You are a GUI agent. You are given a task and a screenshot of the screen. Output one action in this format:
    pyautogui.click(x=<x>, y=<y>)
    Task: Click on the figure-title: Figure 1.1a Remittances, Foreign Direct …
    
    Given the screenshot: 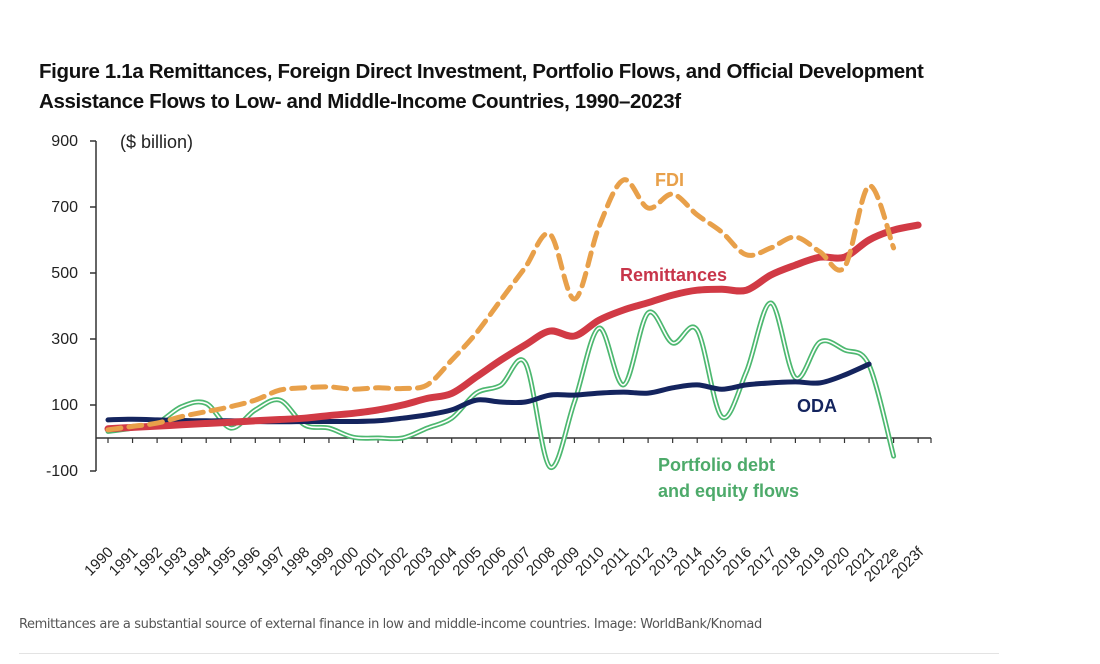 What is the action you would take?
    pyautogui.click(x=529, y=87)
    